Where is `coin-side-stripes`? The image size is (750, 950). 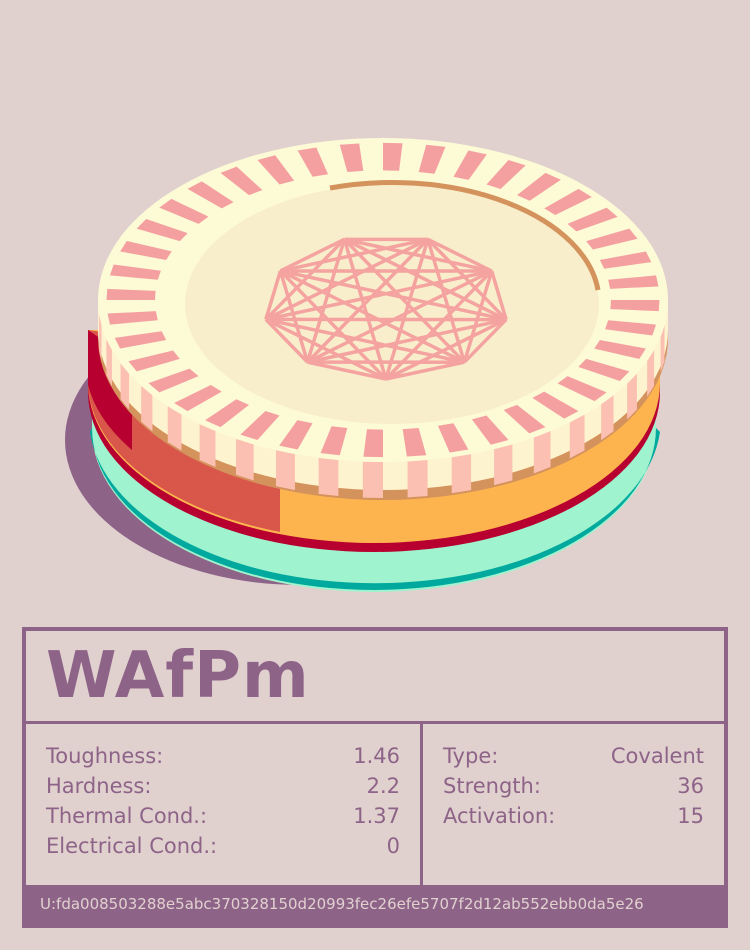 coin-side-stripes is located at coordinates (382, 405).